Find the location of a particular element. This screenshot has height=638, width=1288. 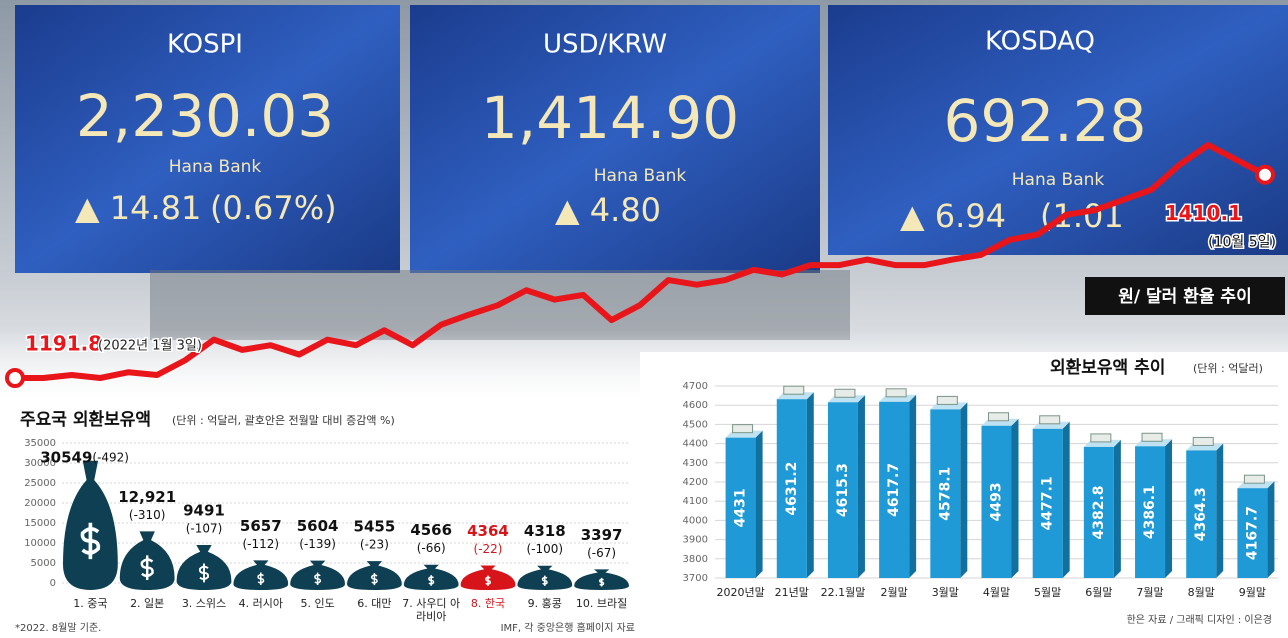

end-date-label: (10월 5일) is located at coordinates (1242, 243).